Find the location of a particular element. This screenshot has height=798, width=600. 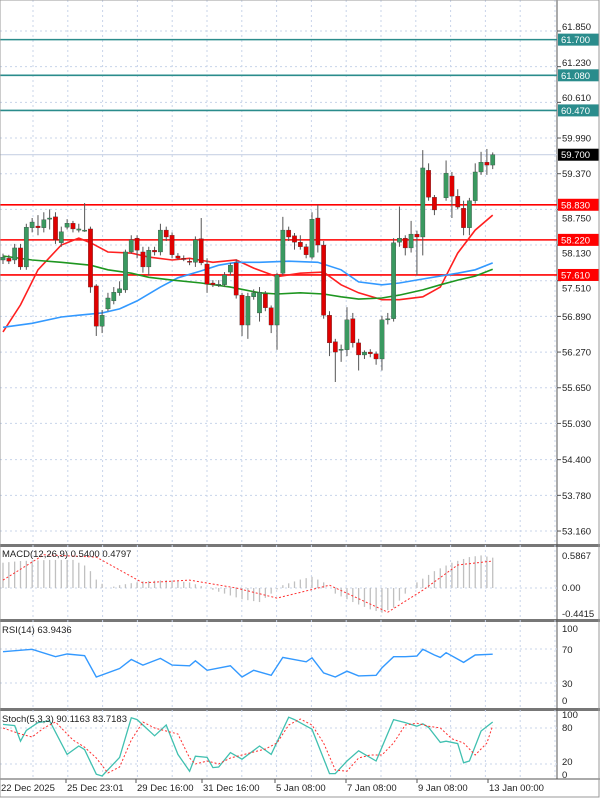

macd-label: MACD(12,26,9) 0.5400 0.4797 is located at coordinates (66, 554).